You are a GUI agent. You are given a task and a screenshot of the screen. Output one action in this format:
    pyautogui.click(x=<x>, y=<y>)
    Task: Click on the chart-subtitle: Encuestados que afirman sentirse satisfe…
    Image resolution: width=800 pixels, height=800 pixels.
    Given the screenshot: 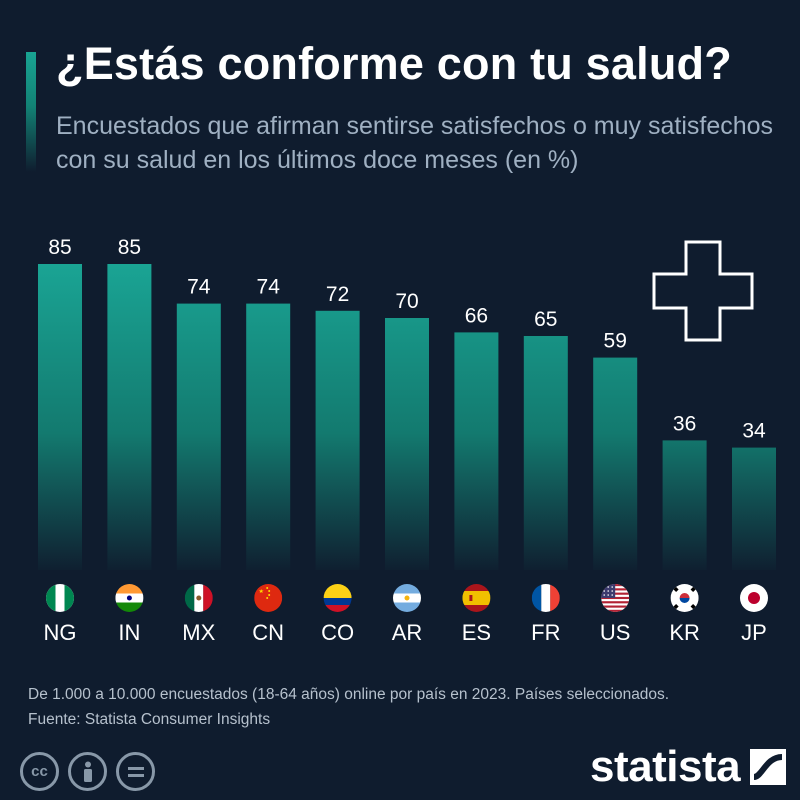 What is the action you would take?
    pyautogui.click(x=415, y=143)
    